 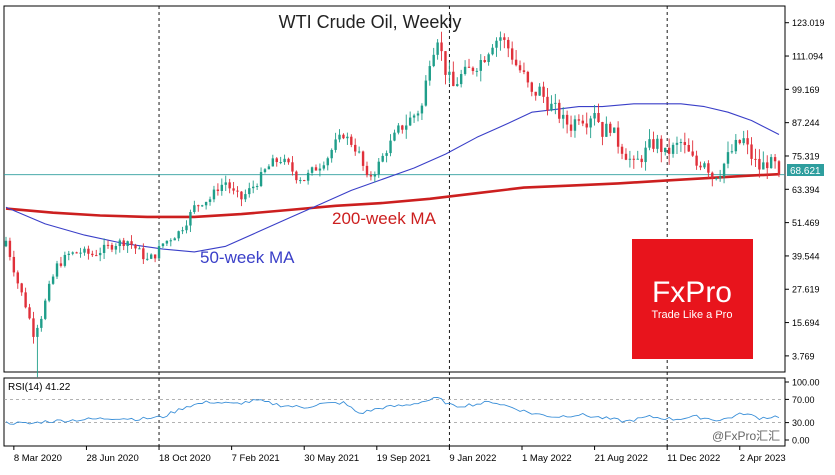 I want to click on current-price-value: 68.621, so click(x=805, y=171).